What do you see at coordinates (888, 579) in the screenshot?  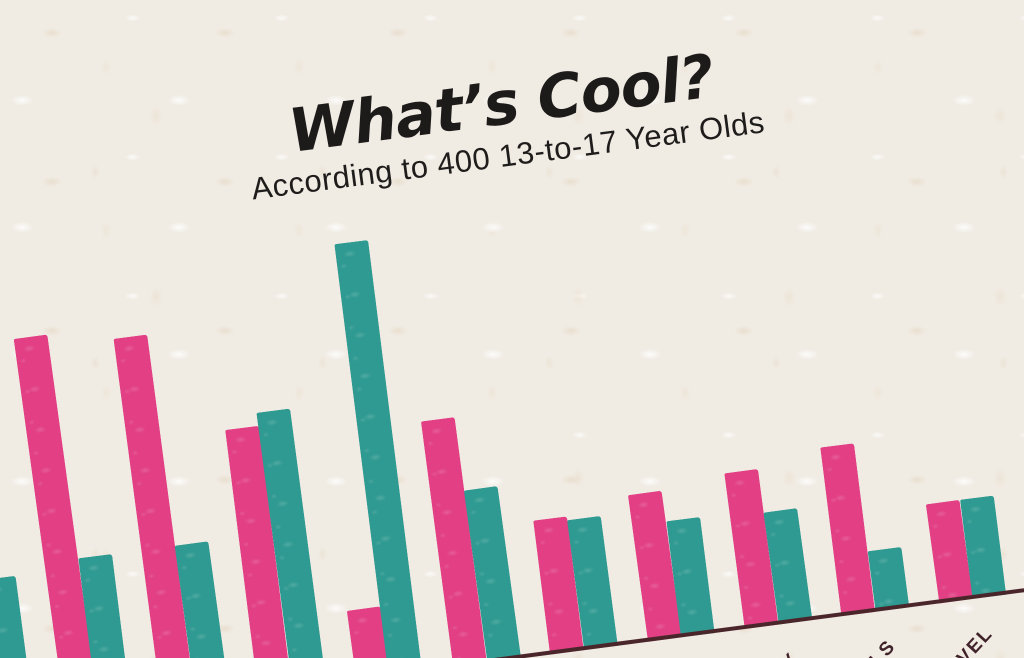 I see `bar-teal-cat9` at bounding box center [888, 579].